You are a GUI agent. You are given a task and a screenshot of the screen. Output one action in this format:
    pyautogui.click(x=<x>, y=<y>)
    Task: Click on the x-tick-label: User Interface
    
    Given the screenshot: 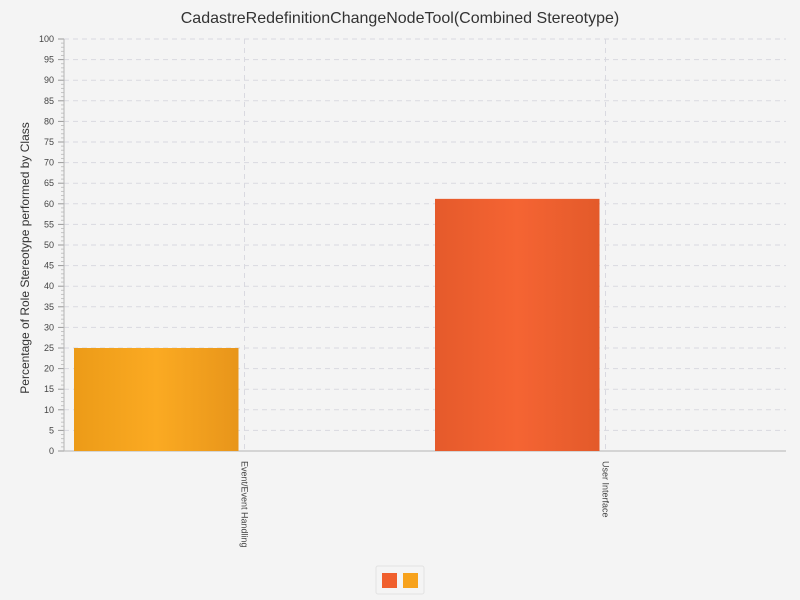 What is the action you would take?
    pyautogui.click(x=606, y=489)
    